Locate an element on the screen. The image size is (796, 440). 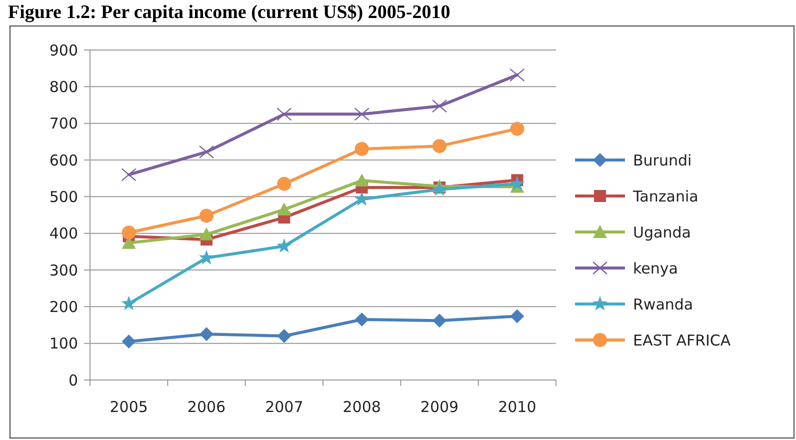
y-tick-label: 0 is located at coordinates (73, 380).